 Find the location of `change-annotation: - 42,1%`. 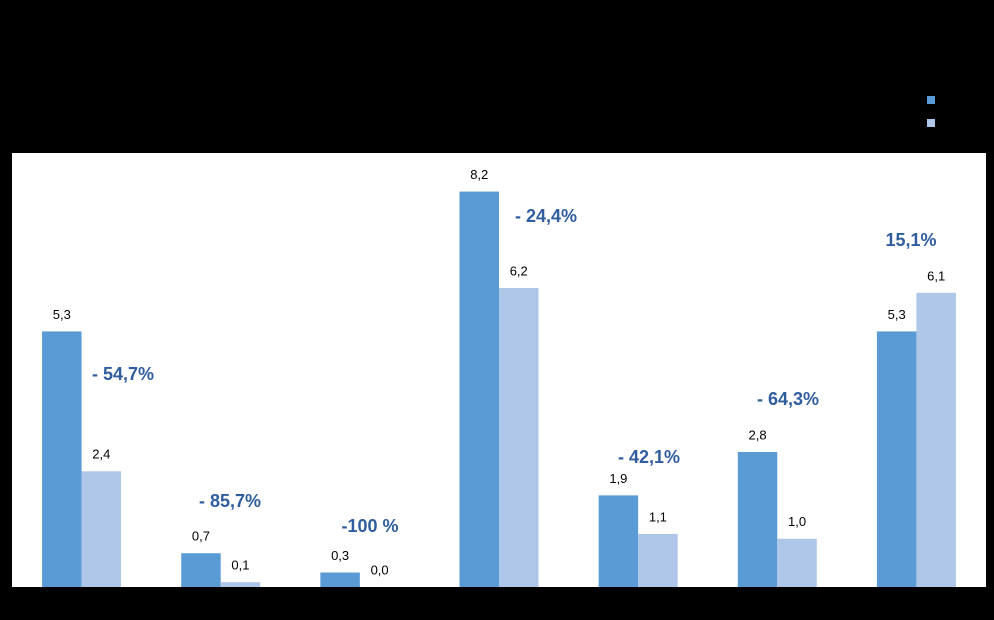

change-annotation: - 42,1% is located at coordinates (649, 457).